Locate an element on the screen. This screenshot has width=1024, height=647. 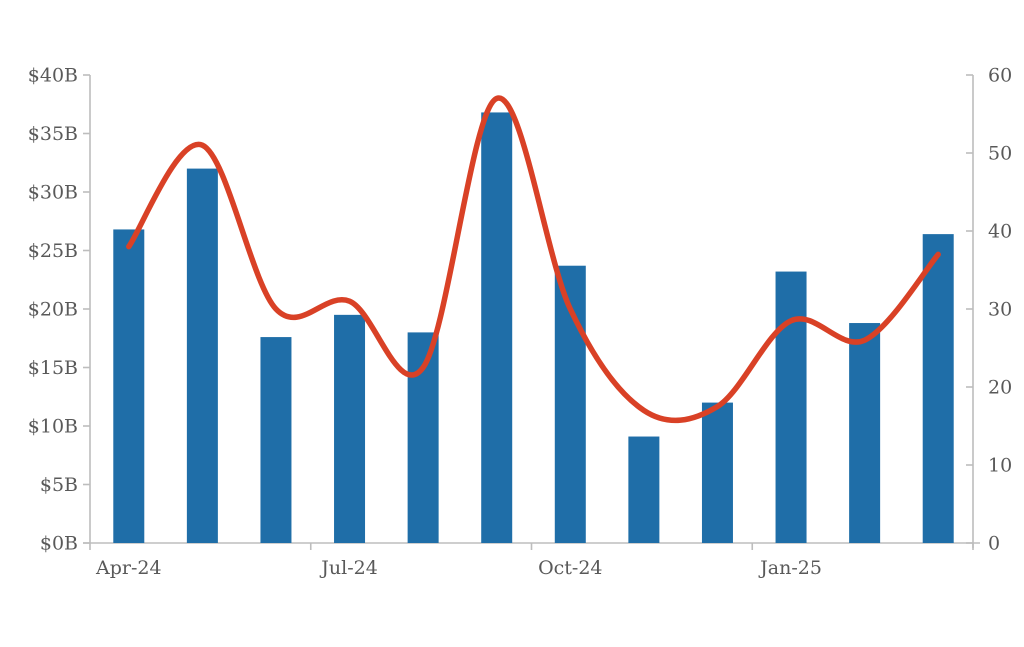
right-axis-label: 60 is located at coordinates (1000, 76).